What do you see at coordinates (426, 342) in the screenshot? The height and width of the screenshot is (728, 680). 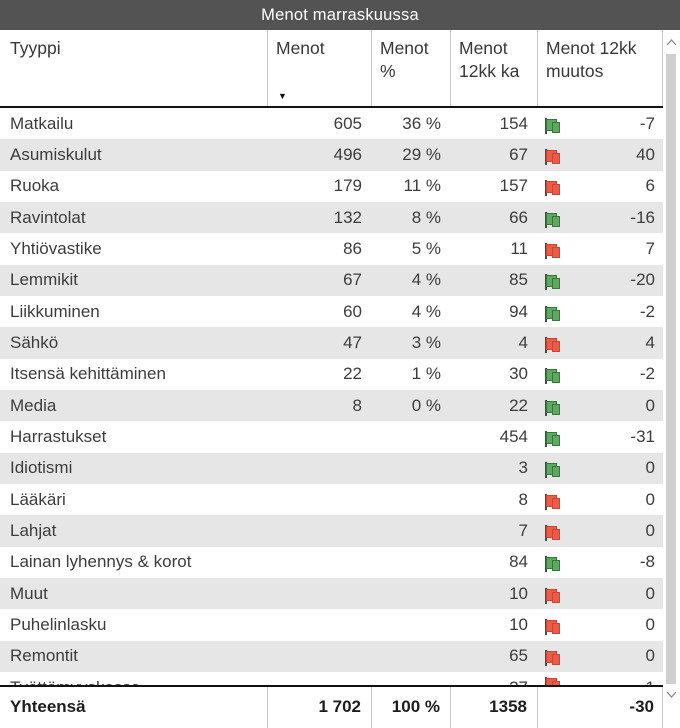 I see `row-menot-pct: 3 %` at bounding box center [426, 342].